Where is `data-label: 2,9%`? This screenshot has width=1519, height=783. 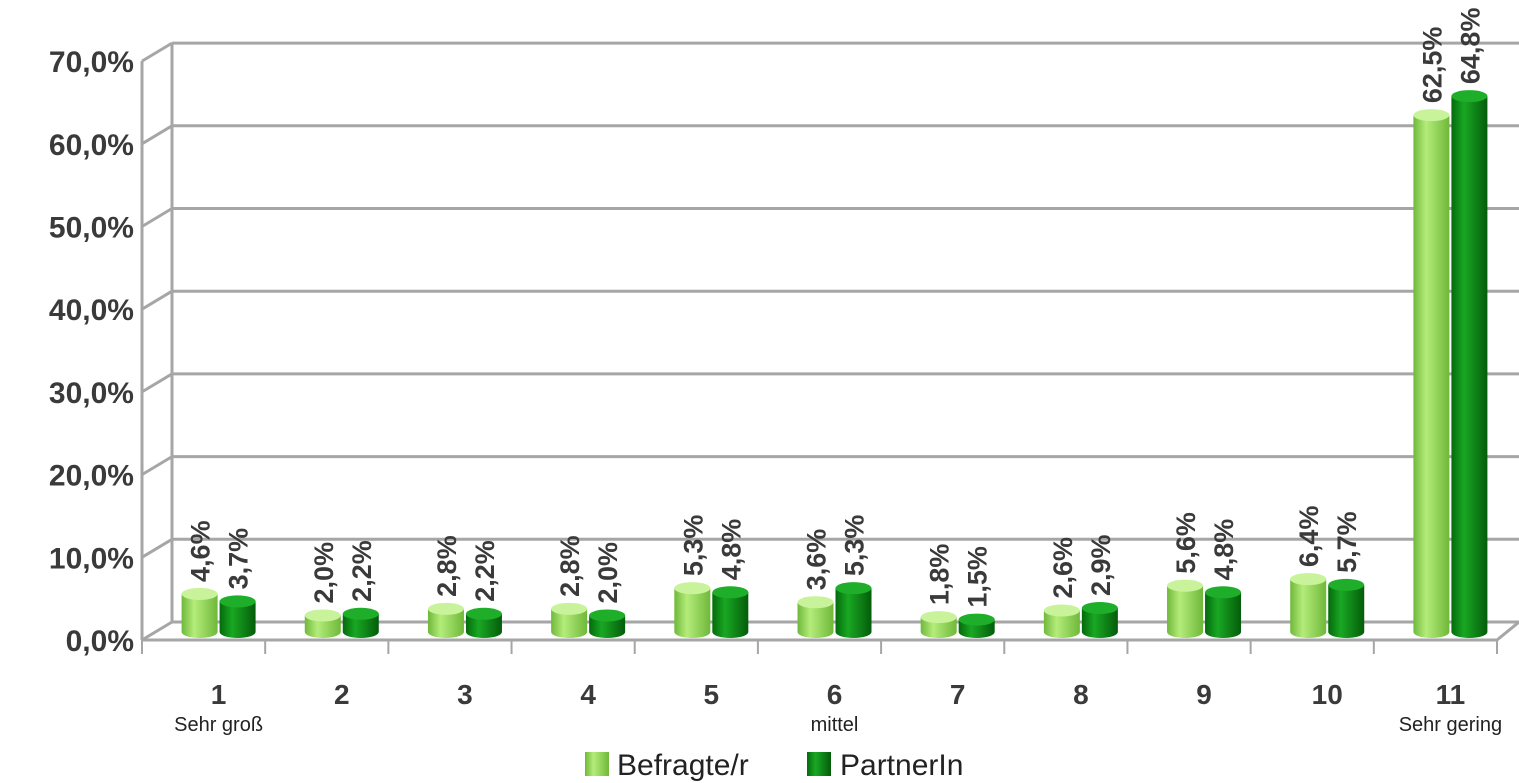
data-label: 2,9% is located at coordinates (1101, 565).